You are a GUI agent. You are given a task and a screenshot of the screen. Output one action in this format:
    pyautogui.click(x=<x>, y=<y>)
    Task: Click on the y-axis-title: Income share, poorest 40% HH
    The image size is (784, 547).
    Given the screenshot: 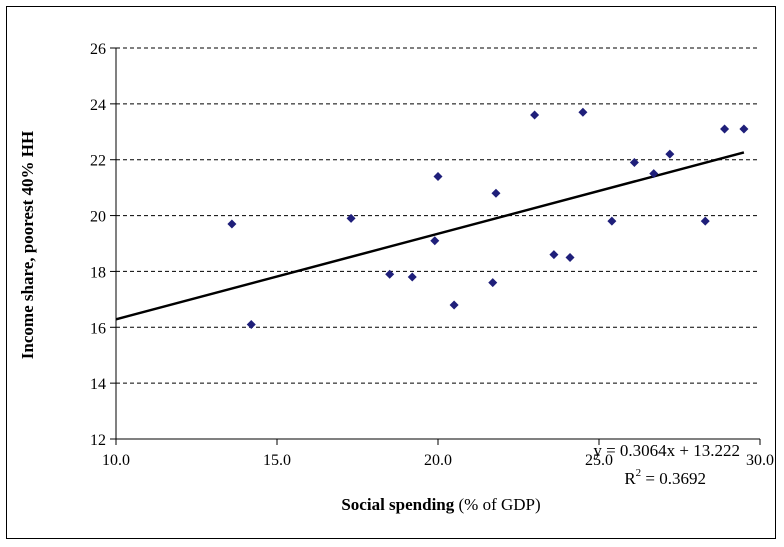 What is the action you would take?
    pyautogui.click(x=27, y=245)
    